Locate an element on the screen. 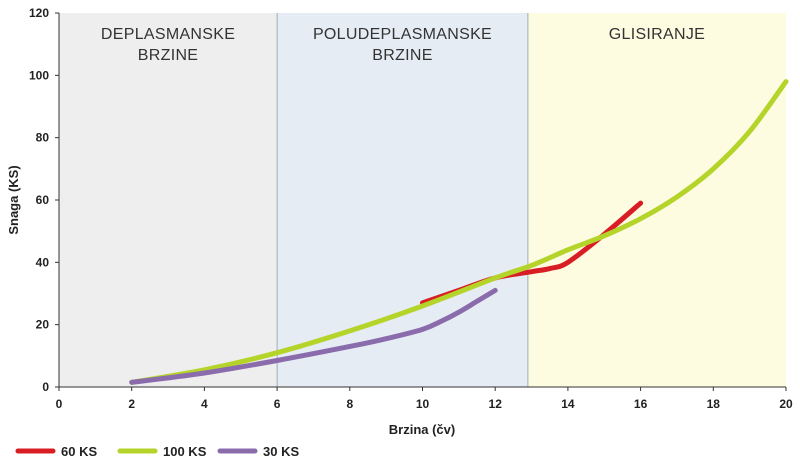 The width and height of the screenshot is (800, 465). y-tick-label: 60 is located at coordinates (43, 200).